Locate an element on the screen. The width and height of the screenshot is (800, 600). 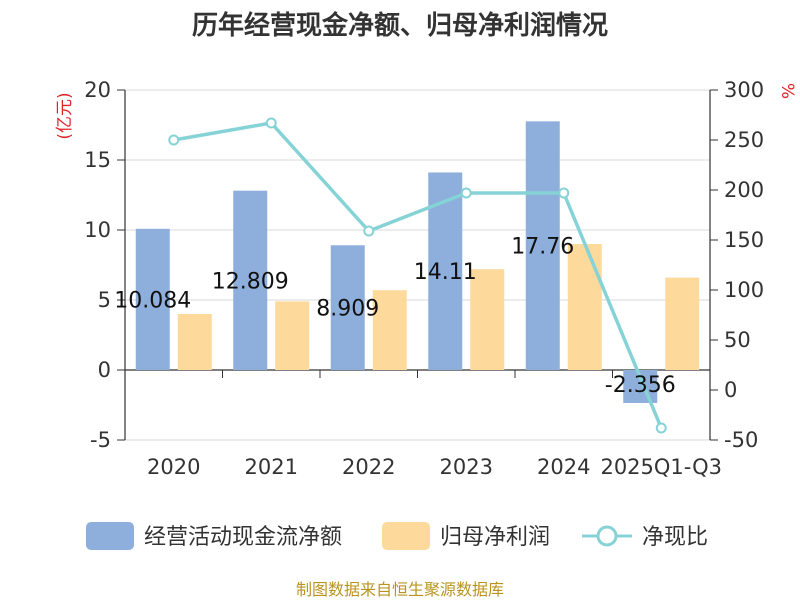
data-label-cashflow: 10.084 is located at coordinates (152, 300).